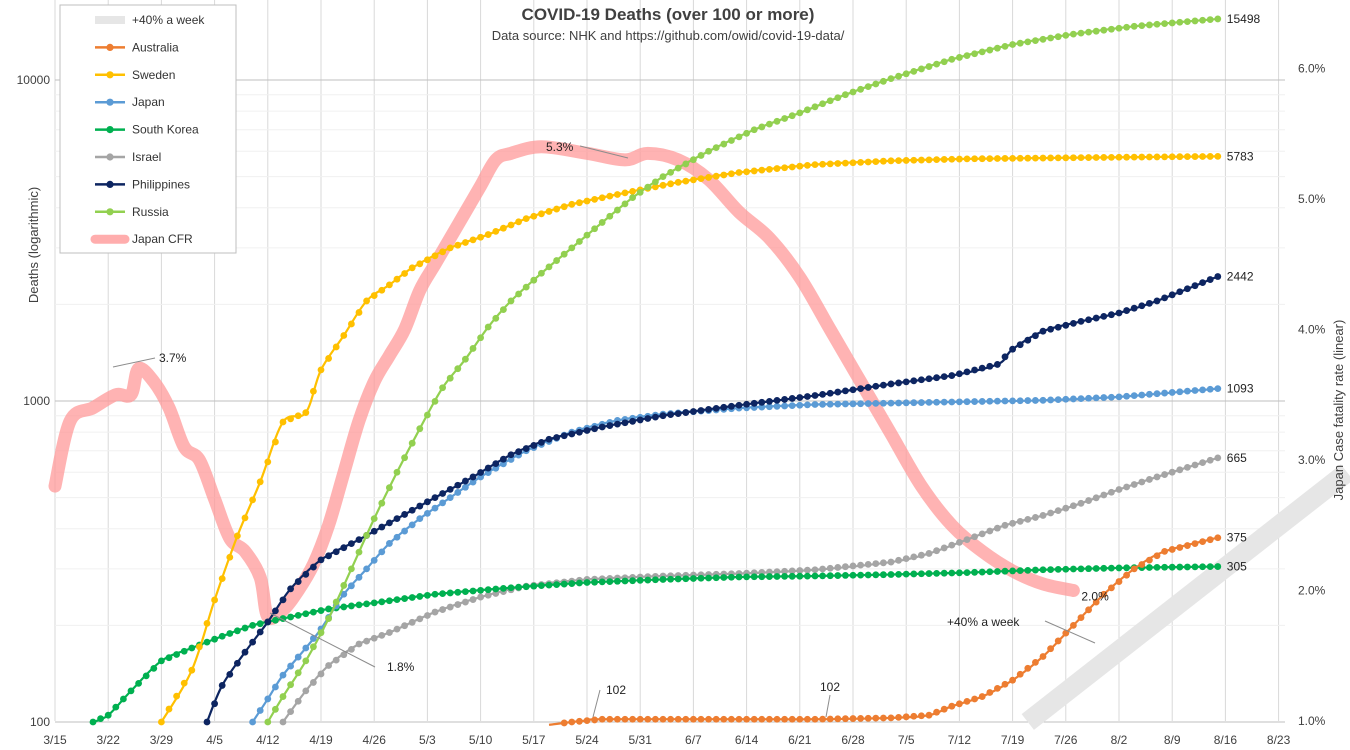 This screenshot has height=750, width=1350. Describe the element at coordinates (604, 152) in the screenshot. I see `annotation-leader` at that location.